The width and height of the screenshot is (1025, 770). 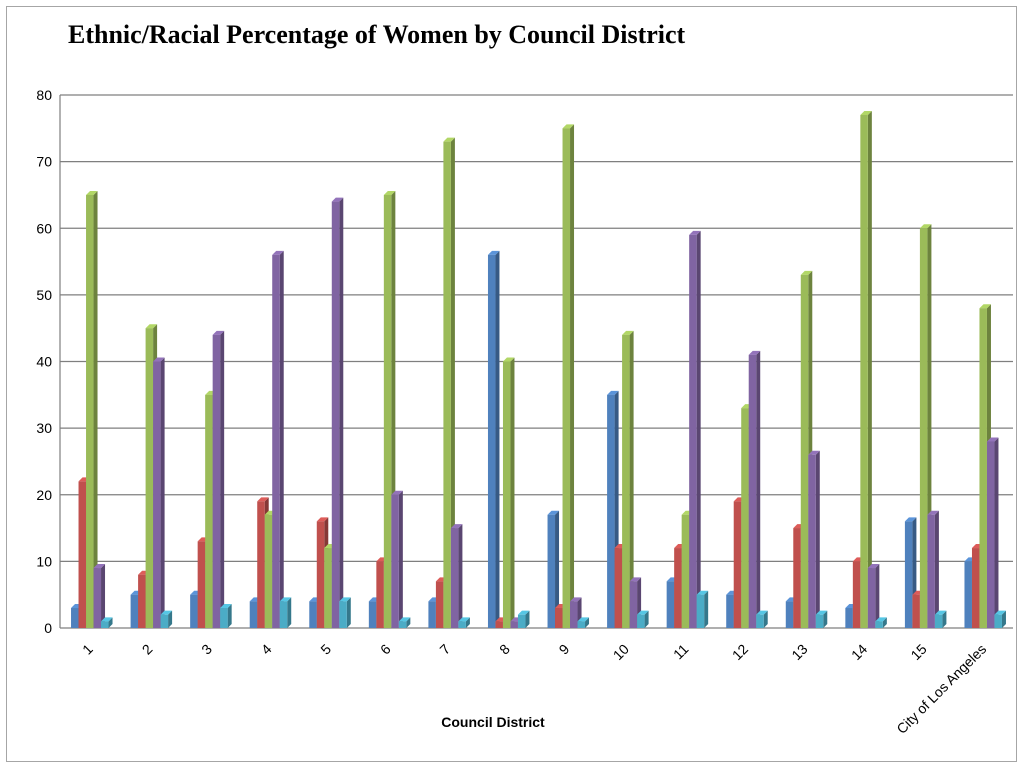 I want to click on x-axis-label: Council District, so click(x=493, y=722).